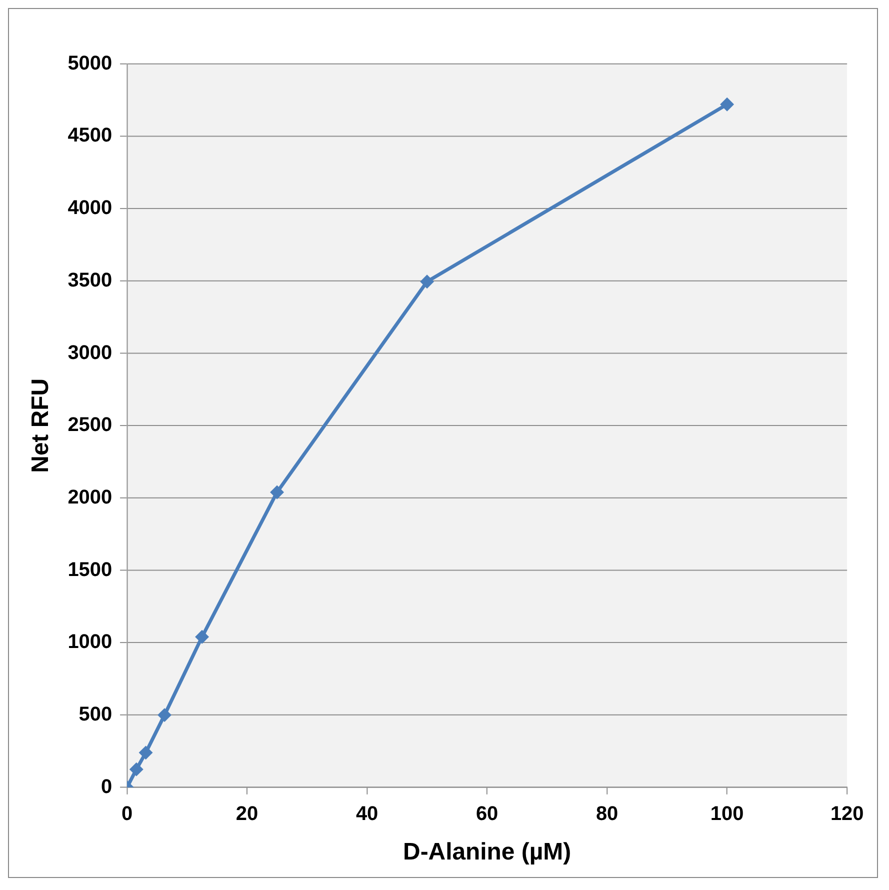 The width and height of the screenshot is (889, 890). Describe the element at coordinates (90, 135) in the screenshot. I see `y-tick-label: 4500` at that location.